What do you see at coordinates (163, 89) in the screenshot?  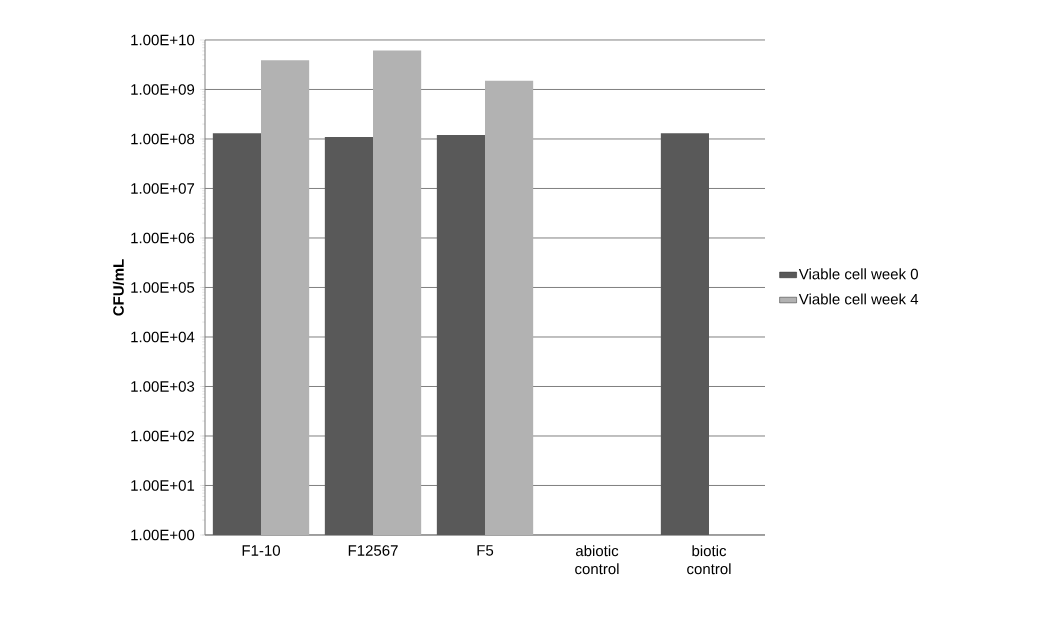 I see `y-tick-label: 1.00E+09` at bounding box center [163, 89].